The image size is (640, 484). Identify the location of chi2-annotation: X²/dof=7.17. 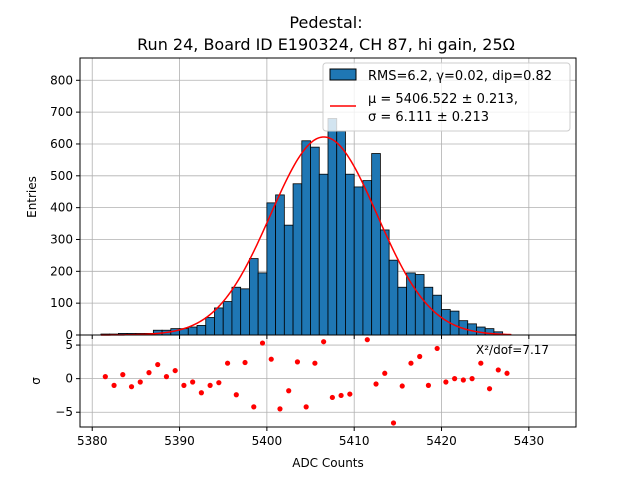
(512, 350).